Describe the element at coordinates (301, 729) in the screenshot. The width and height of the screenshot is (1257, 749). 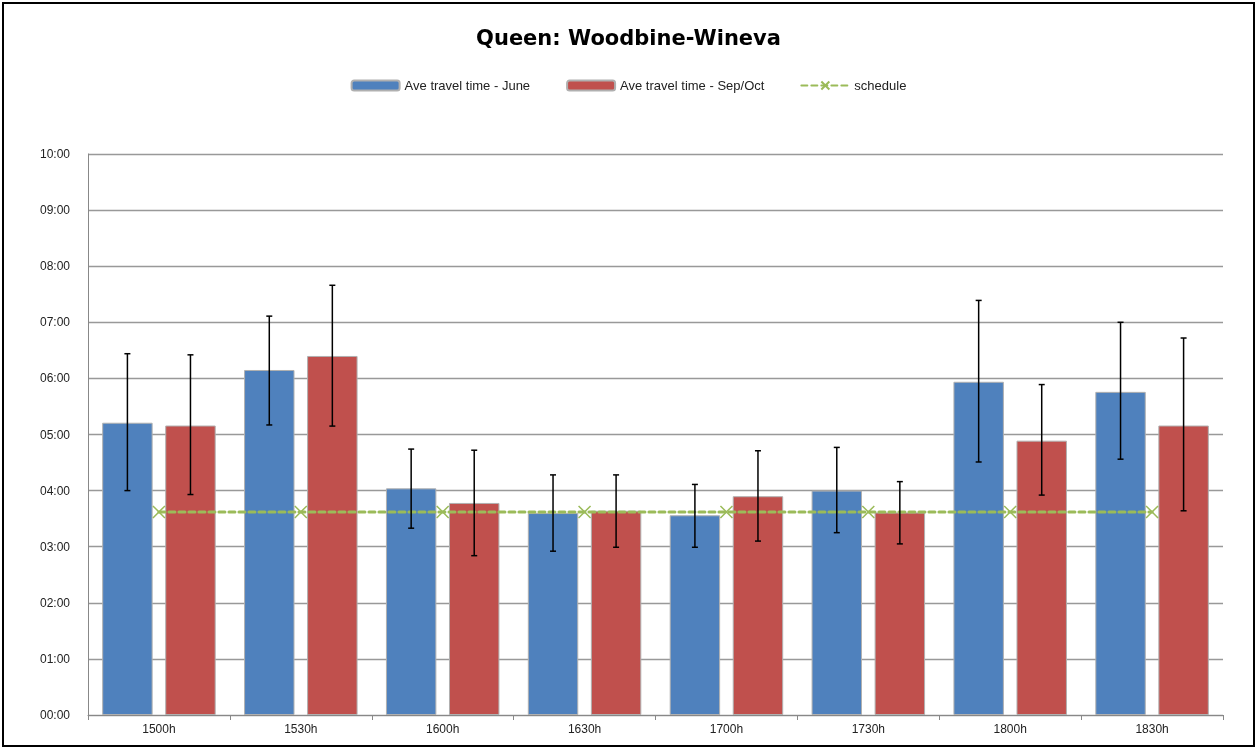
I see `x-tick-label: 1530h` at that location.